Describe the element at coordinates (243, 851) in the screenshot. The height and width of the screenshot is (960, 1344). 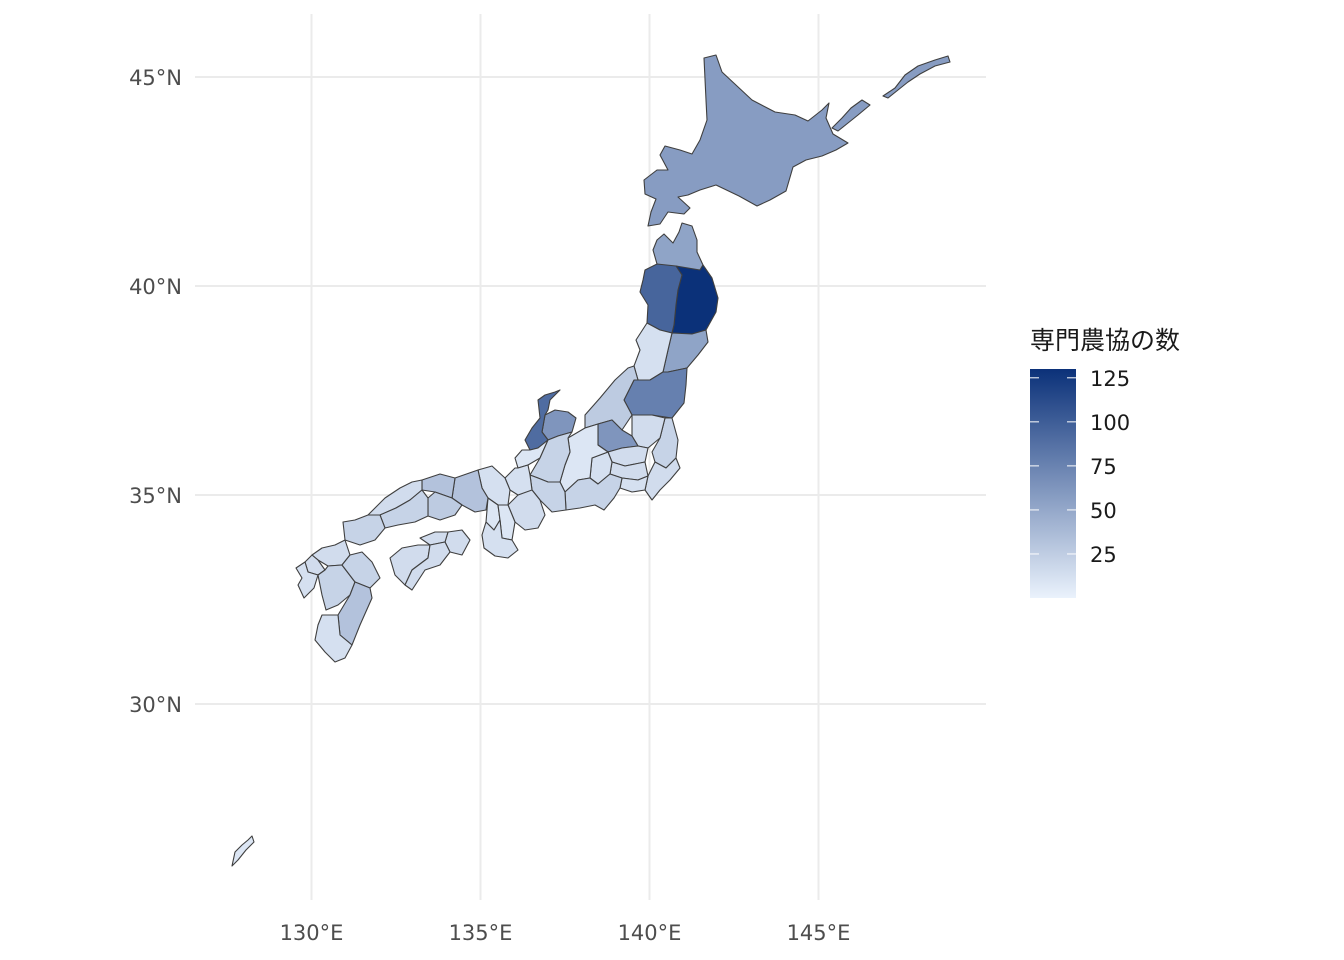
I see `prefecture-okinawa` at that location.